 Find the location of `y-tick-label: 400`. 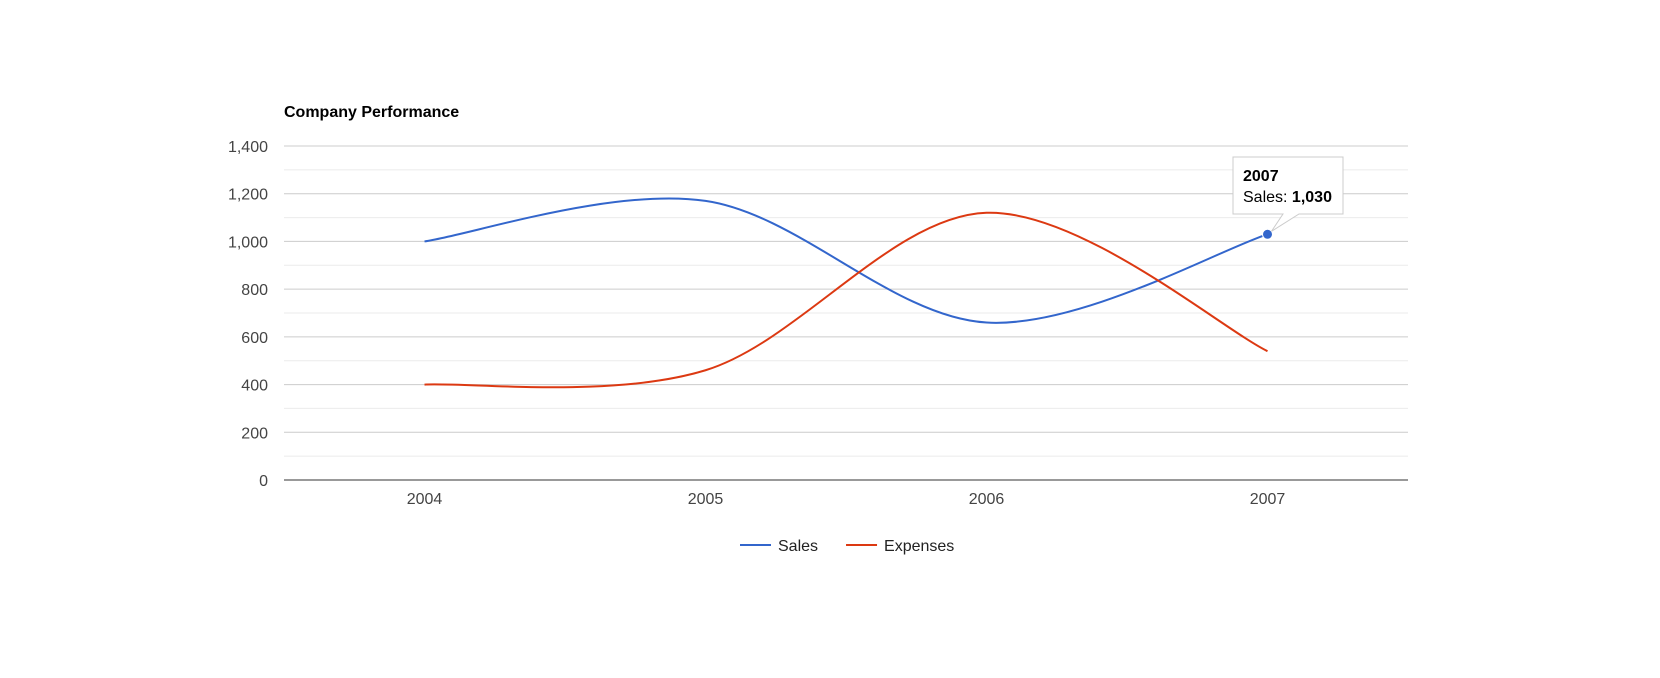

y-tick-label: 400 is located at coordinates (254, 386).